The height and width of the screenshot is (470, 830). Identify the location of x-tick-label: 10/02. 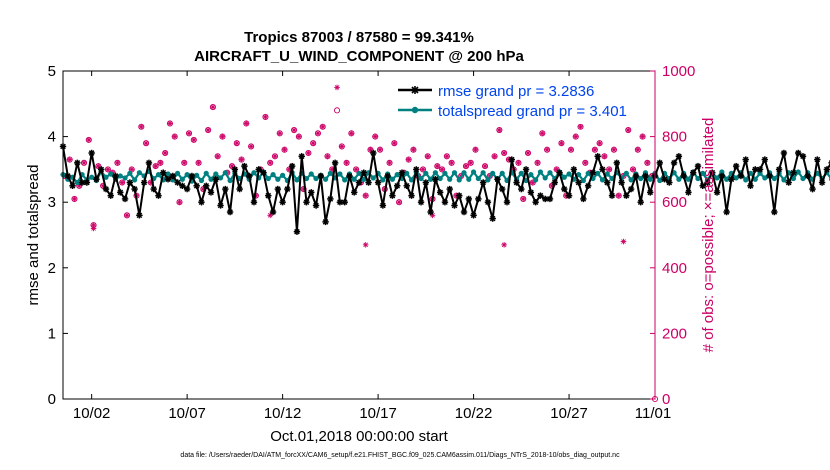
(92, 413).